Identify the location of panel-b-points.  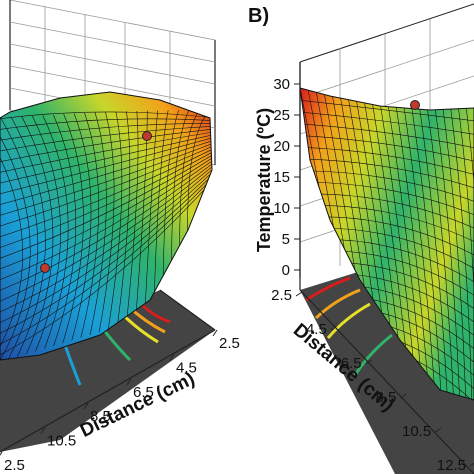
(415, 105).